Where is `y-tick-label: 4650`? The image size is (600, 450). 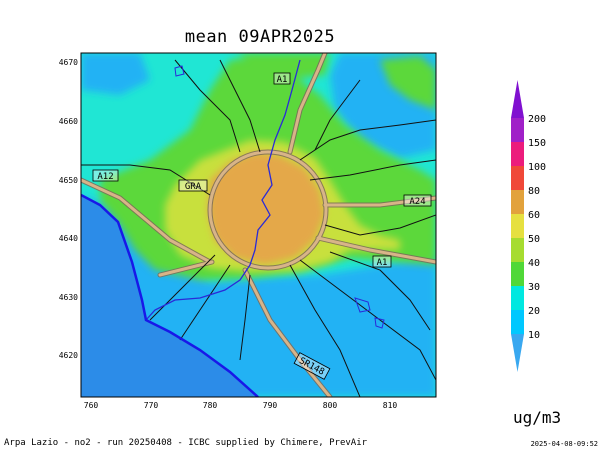
y-tick-label: 4650 is located at coordinates (68, 180).